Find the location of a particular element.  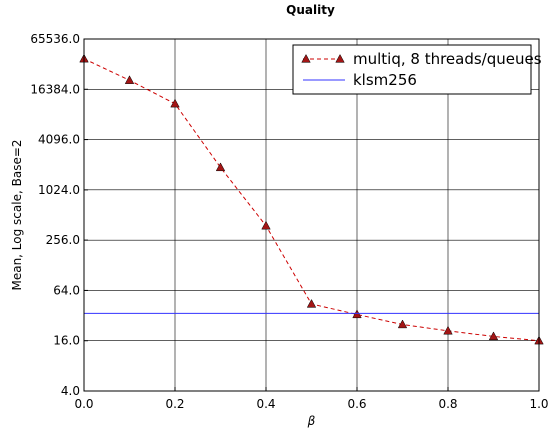

legend-entry: multiq, 8 threads/queues is located at coordinates (421, 59).